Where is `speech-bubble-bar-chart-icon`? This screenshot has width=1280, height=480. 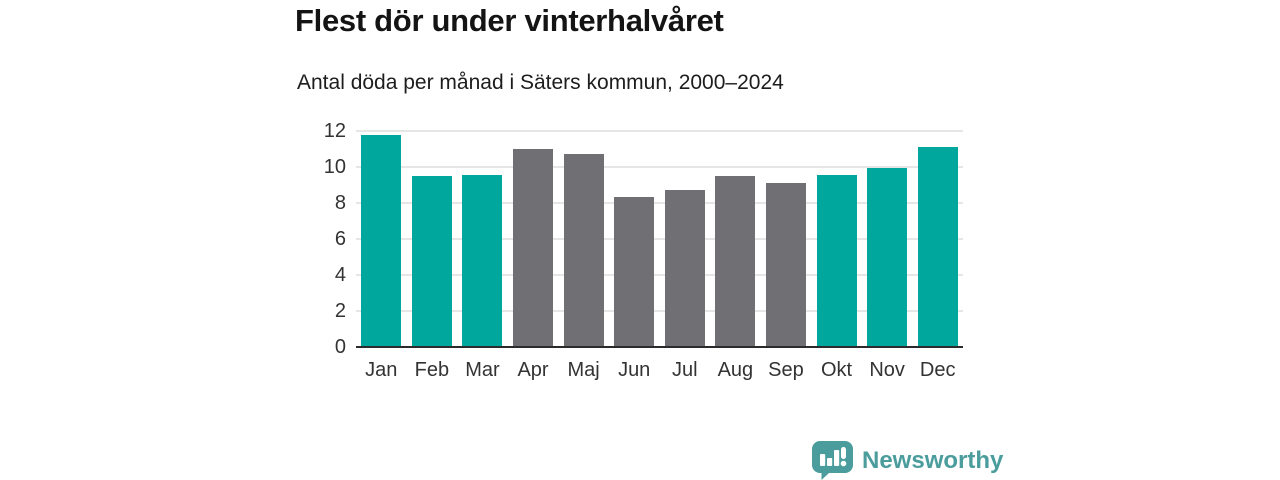 speech-bubble-bar-chart-icon is located at coordinates (832, 460).